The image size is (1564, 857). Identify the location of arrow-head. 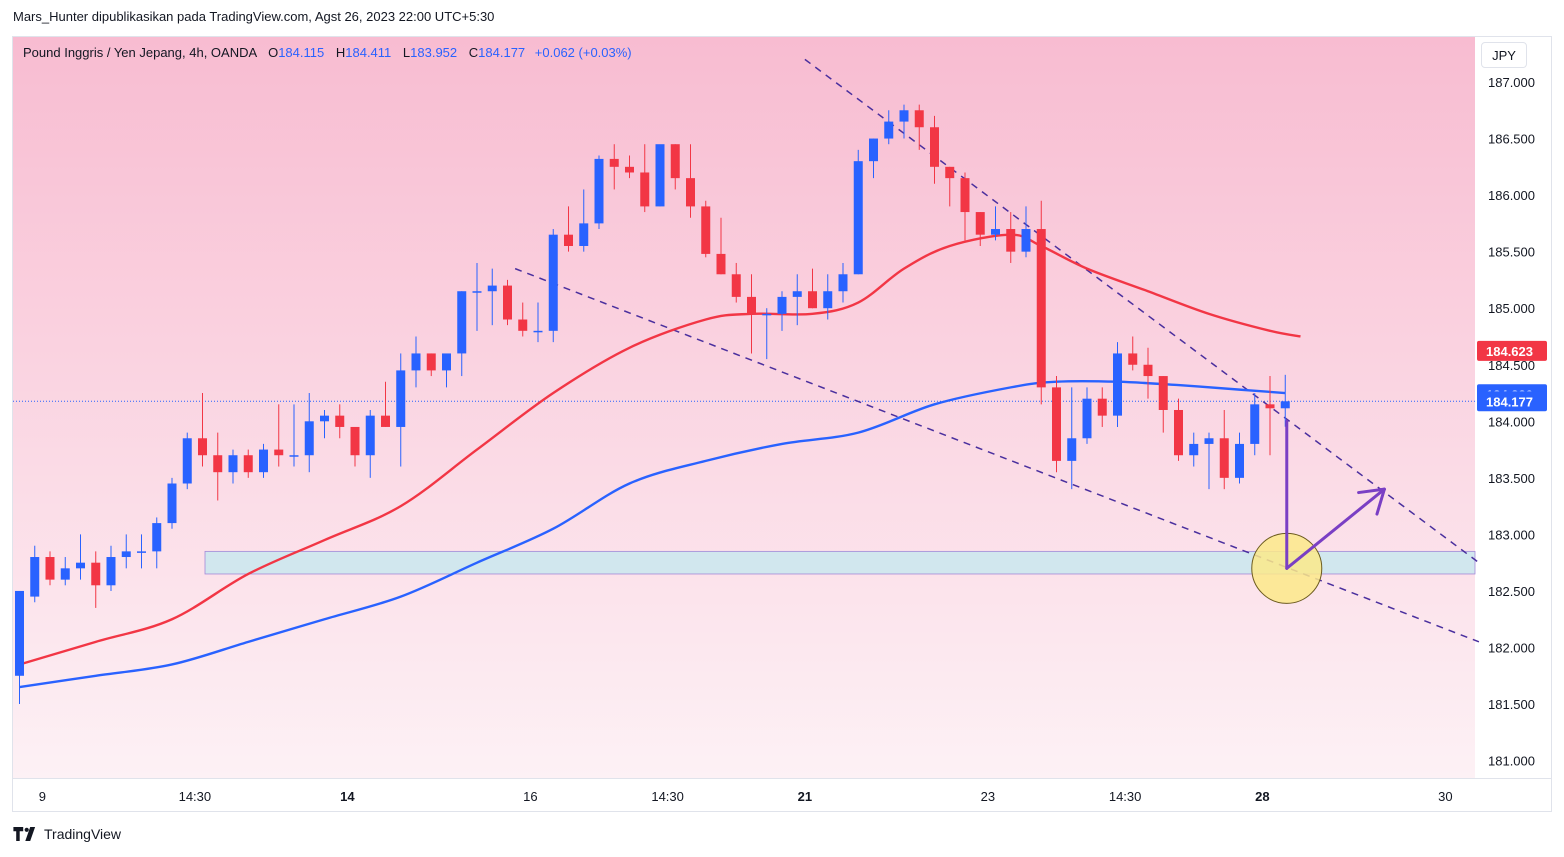
(1371, 491).